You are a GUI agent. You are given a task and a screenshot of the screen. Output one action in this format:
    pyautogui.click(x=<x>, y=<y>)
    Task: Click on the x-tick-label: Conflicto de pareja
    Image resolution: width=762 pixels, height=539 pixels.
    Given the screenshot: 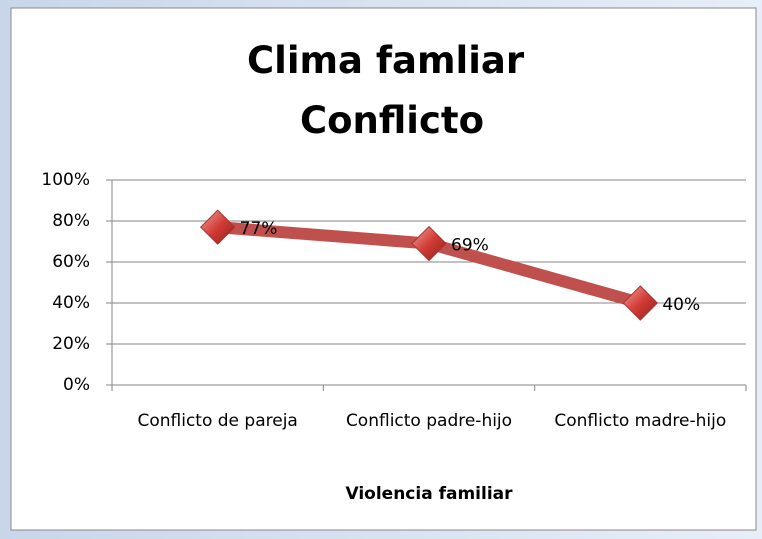 What is the action you would take?
    pyautogui.click(x=217, y=421)
    